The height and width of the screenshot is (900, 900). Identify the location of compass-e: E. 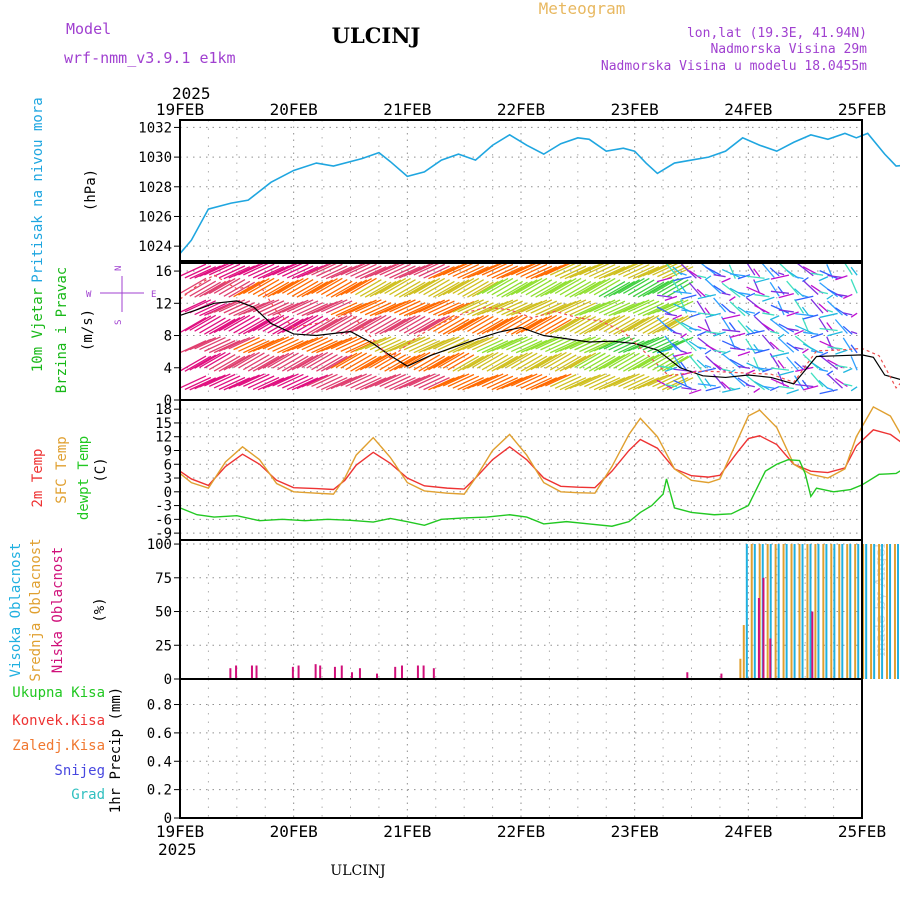
(153, 295).